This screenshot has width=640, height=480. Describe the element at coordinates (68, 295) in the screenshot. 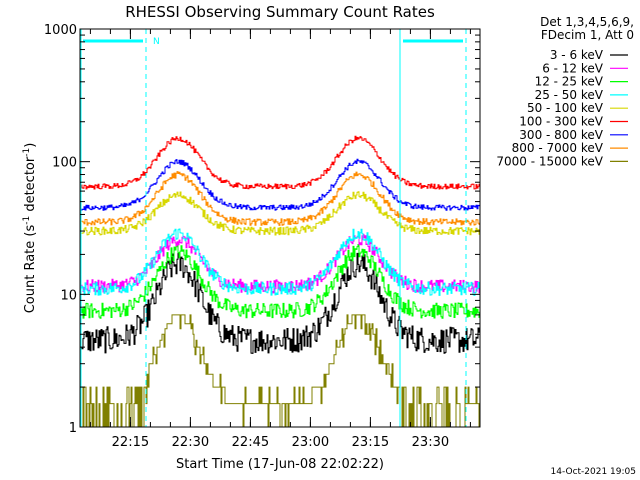

I see `y-tick-label: 10` at that location.